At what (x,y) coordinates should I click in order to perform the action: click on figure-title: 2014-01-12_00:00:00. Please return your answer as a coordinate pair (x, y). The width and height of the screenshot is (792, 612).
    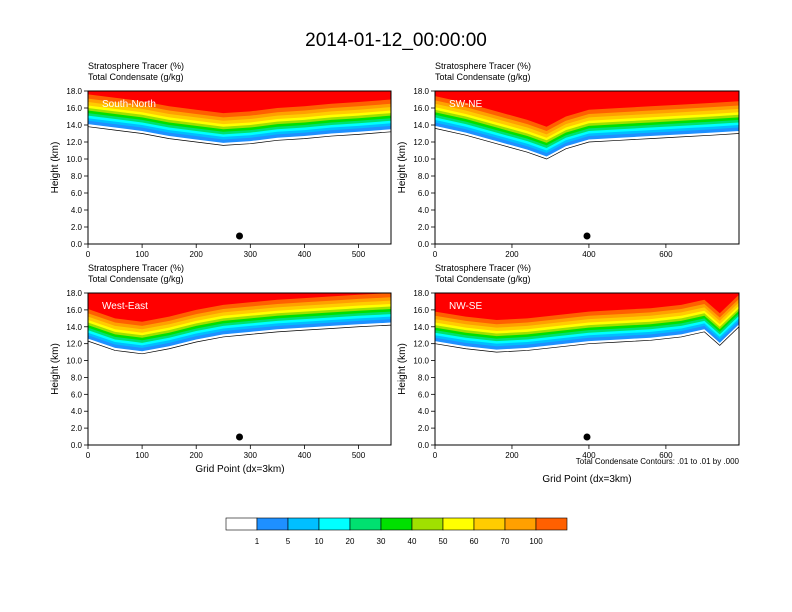
    Looking at the image, I should click on (396, 40).